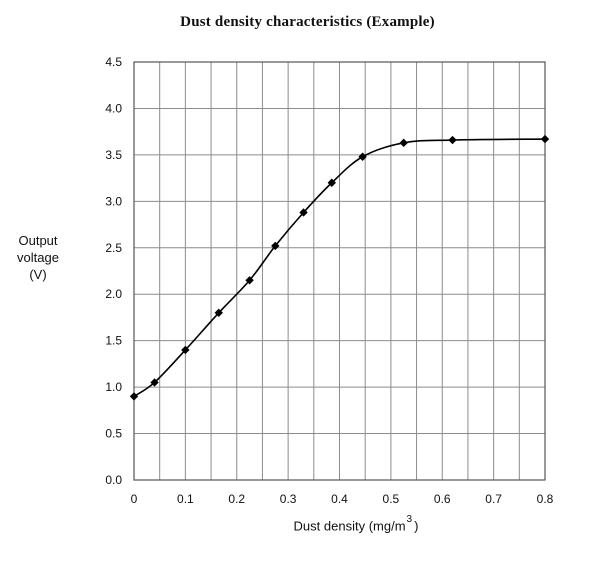 This screenshot has width=615, height=580. What do you see at coordinates (416, 526) in the screenshot?
I see `x-axis-label-suffix: )` at bounding box center [416, 526].